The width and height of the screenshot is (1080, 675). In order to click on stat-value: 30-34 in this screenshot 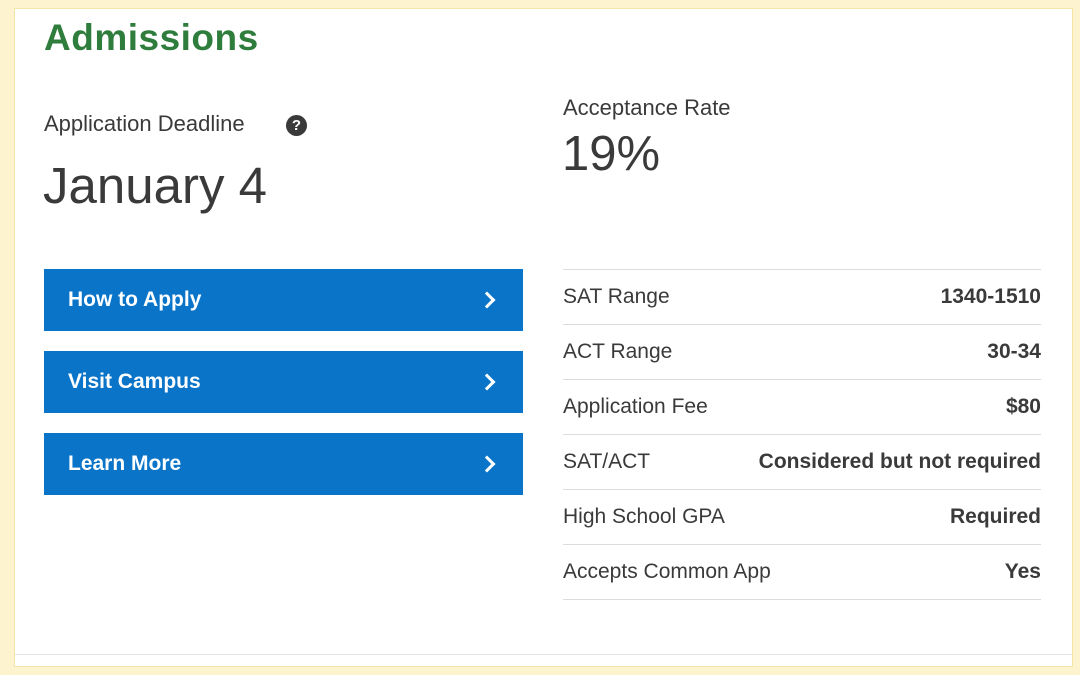, I will do `click(1014, 351)`.